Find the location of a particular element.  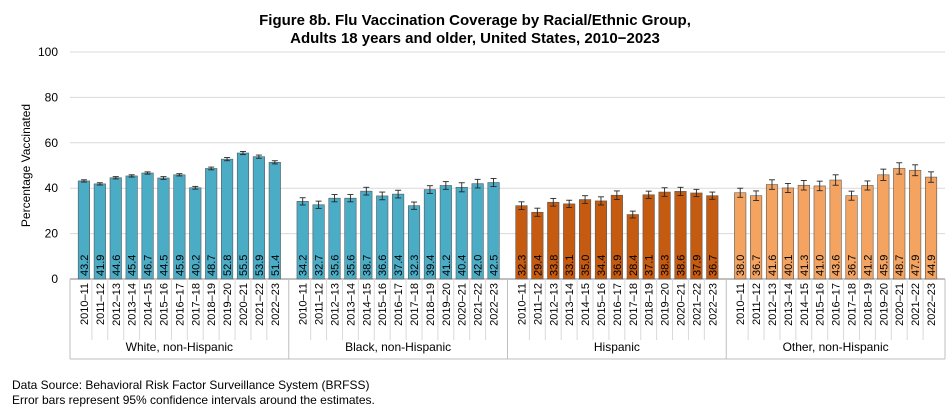

data-label: 33.8 is located at coordinates (554, 265).